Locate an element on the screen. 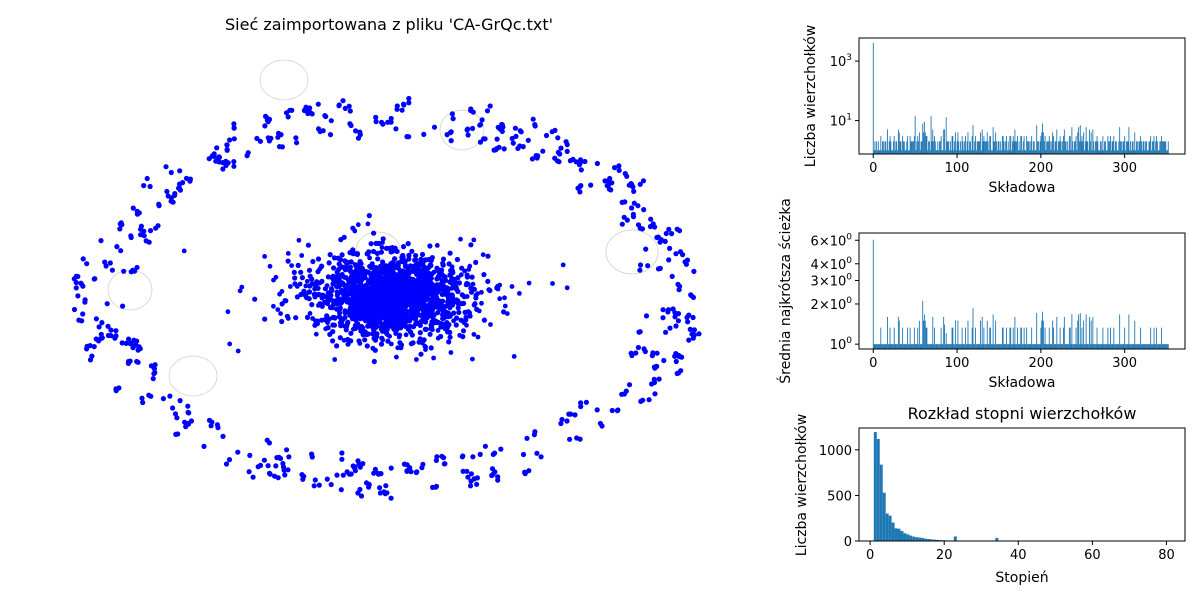 The image size is (1200, 600). degree-histogram-bar is located at coordinates (881, 502).